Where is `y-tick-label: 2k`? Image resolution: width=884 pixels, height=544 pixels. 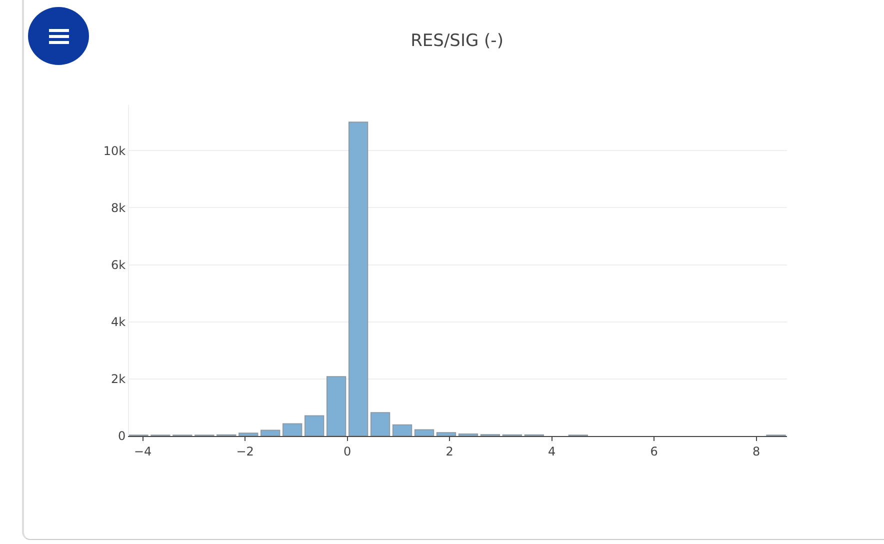 y-tick-label: 2k is located at coordinates (118, 379).